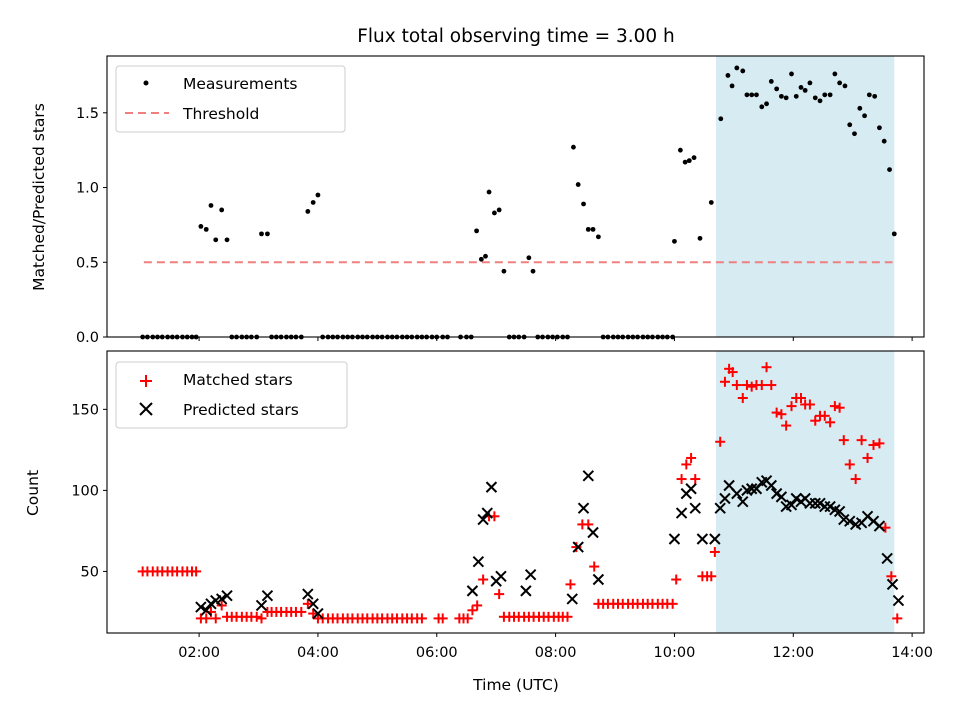  I want to click on legend-threshold-label: Threshold, so click(220, 114).